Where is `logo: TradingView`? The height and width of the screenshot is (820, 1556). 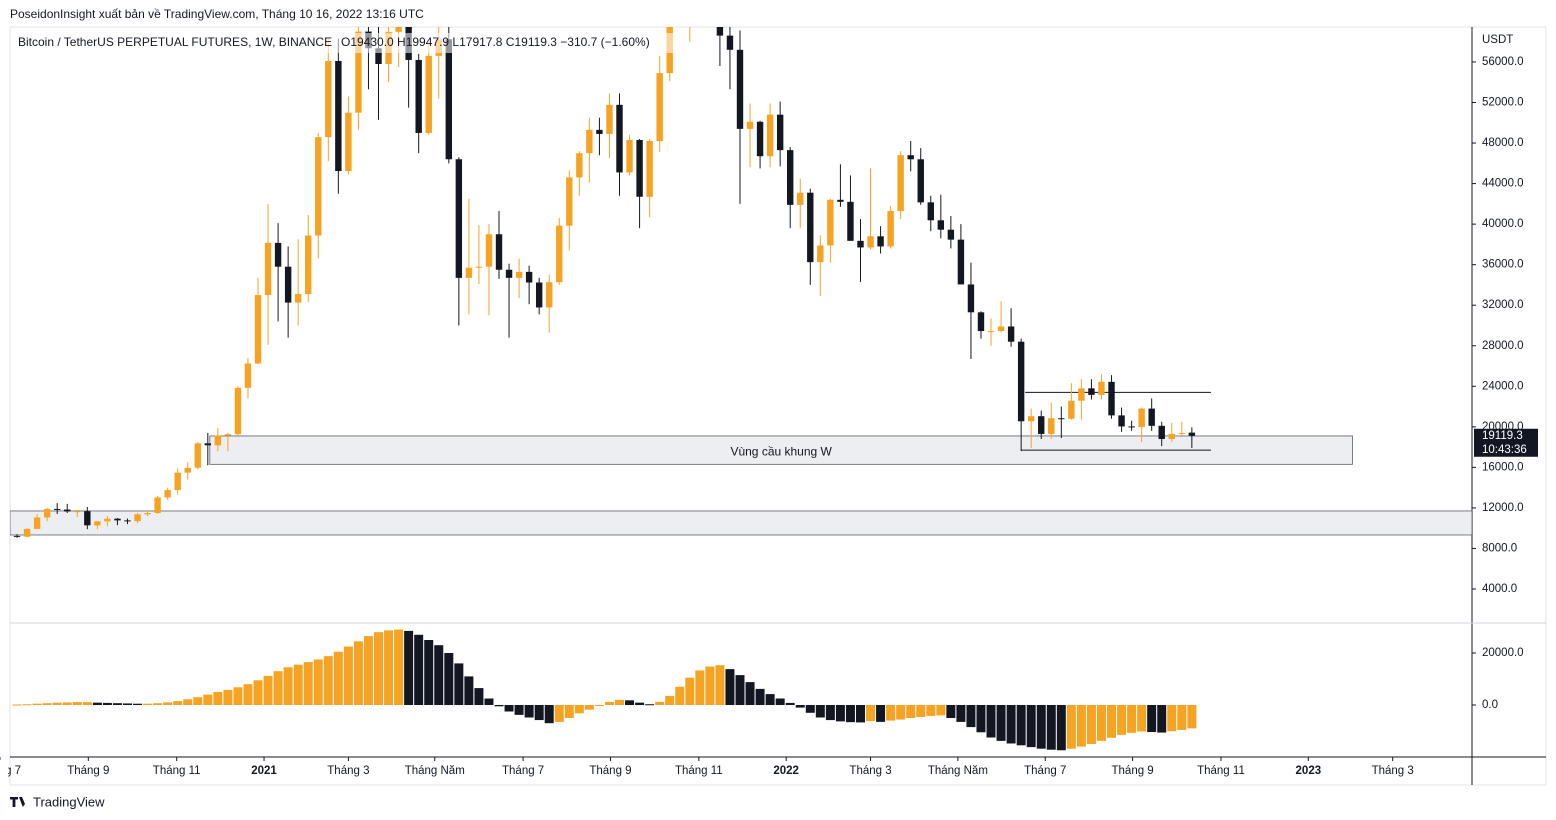
logo: TradingView is located at coordinates (57, 801).